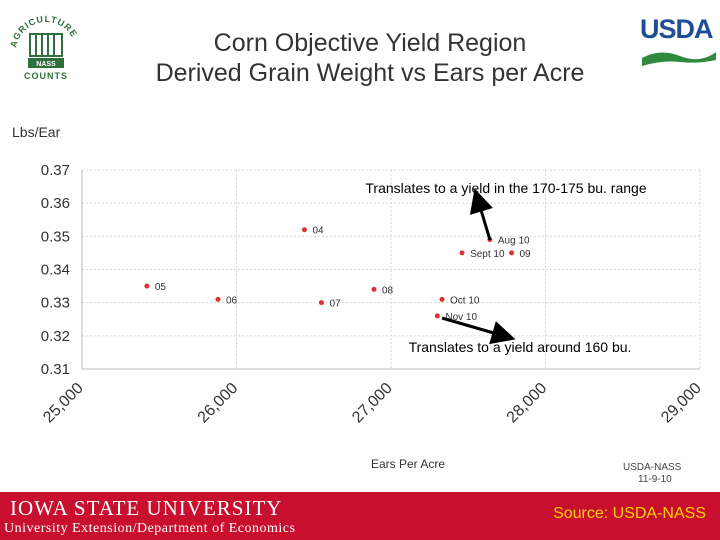  What do you see at coordinates (46, 48) in the screenshot?
I see `agriculture-counts-logo: AGRICULTURE NASS COUNTS` at bounding box center [46, 48].